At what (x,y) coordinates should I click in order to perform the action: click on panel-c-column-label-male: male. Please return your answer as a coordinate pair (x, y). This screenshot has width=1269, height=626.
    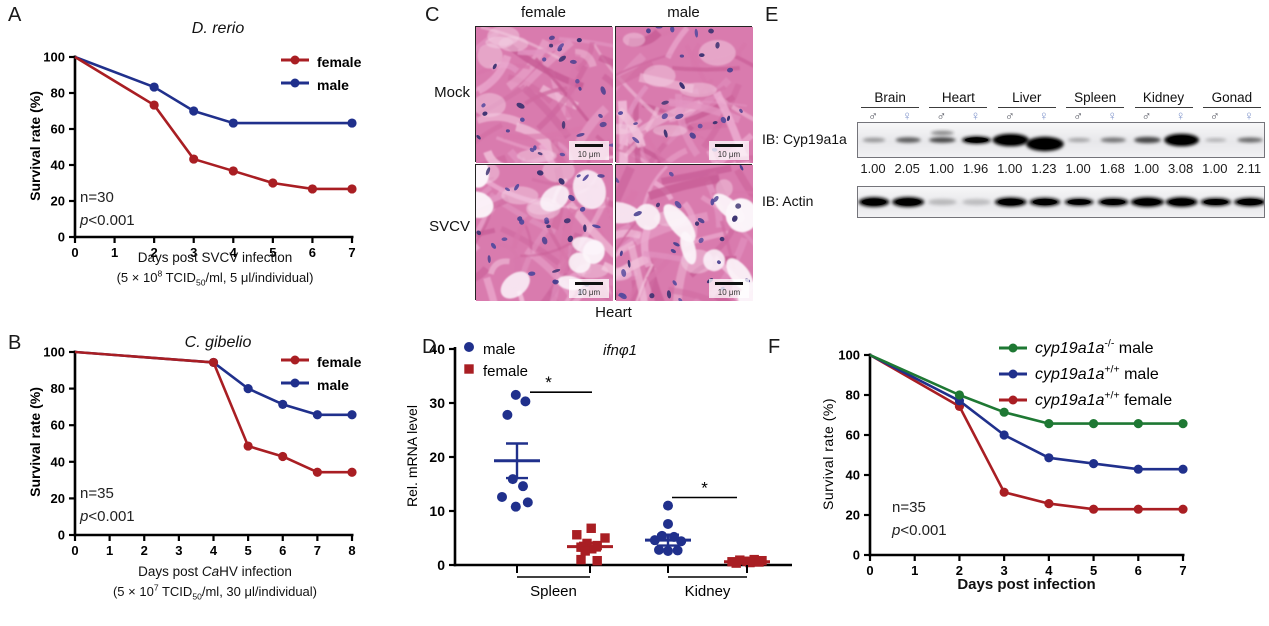
    Looking at the image, I should click on (683, 12).